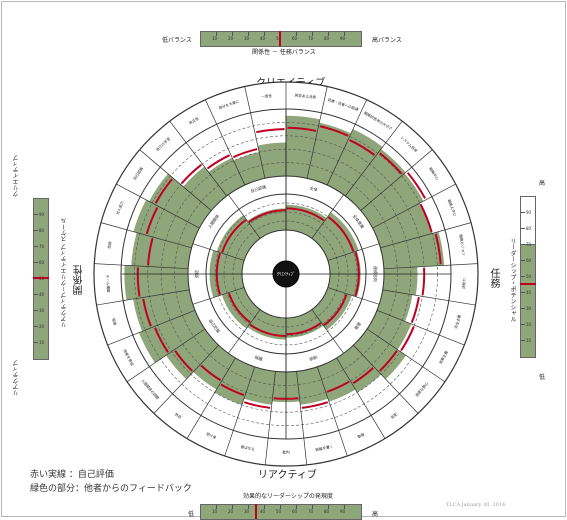 Image resolution: width=567 pixels, height=520 pixels. Describe the element at coordinates (72, 475) in the screenshot. I see `legend-red-line: 赤い実線 ：自己評価` at that location.